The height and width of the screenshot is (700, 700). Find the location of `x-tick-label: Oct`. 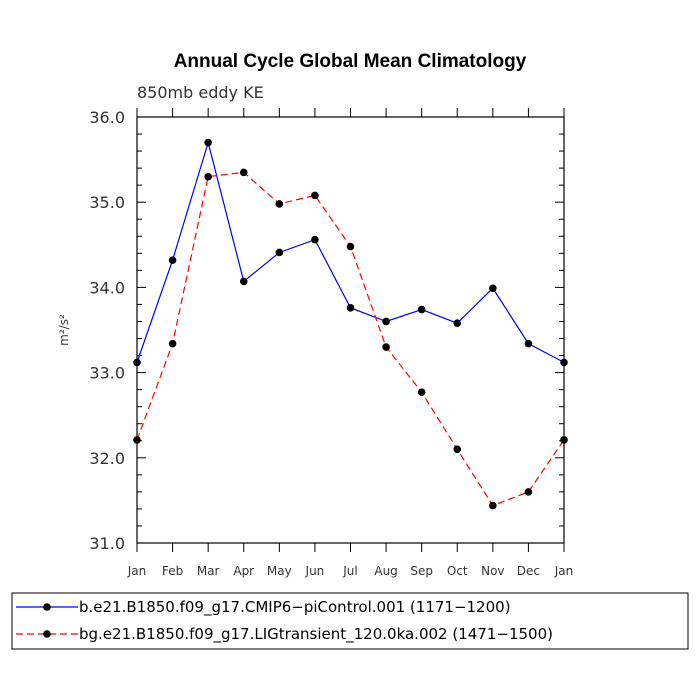

x-tick-label: Oct is located at coordinates (457, 571).